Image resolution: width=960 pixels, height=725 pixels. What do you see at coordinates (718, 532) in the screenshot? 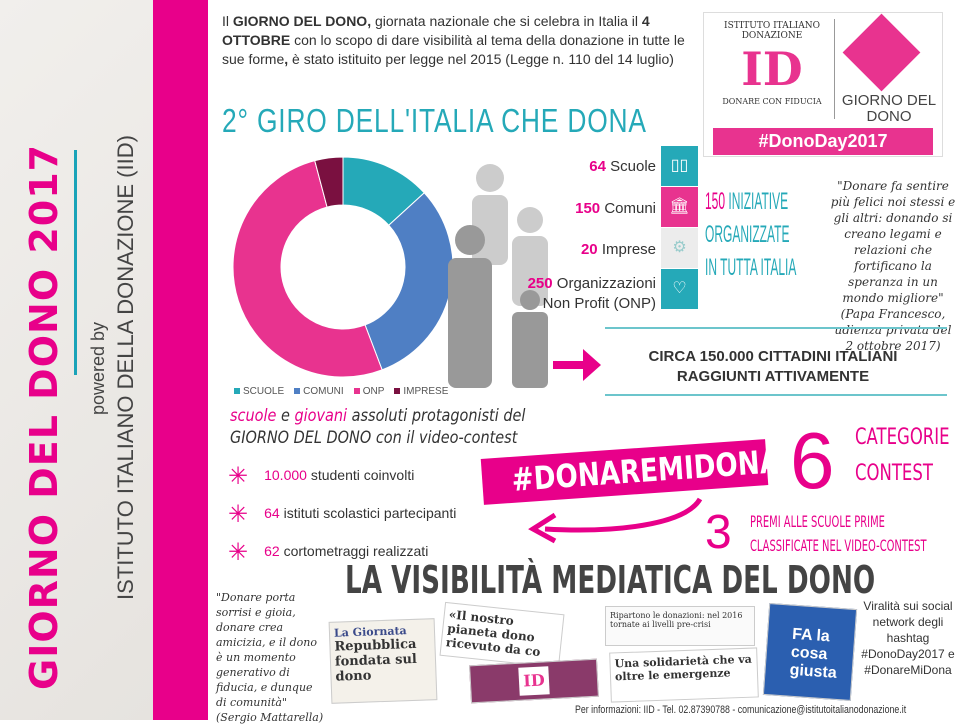
I see `premi-number: 3` at bounding box center [718, 532].